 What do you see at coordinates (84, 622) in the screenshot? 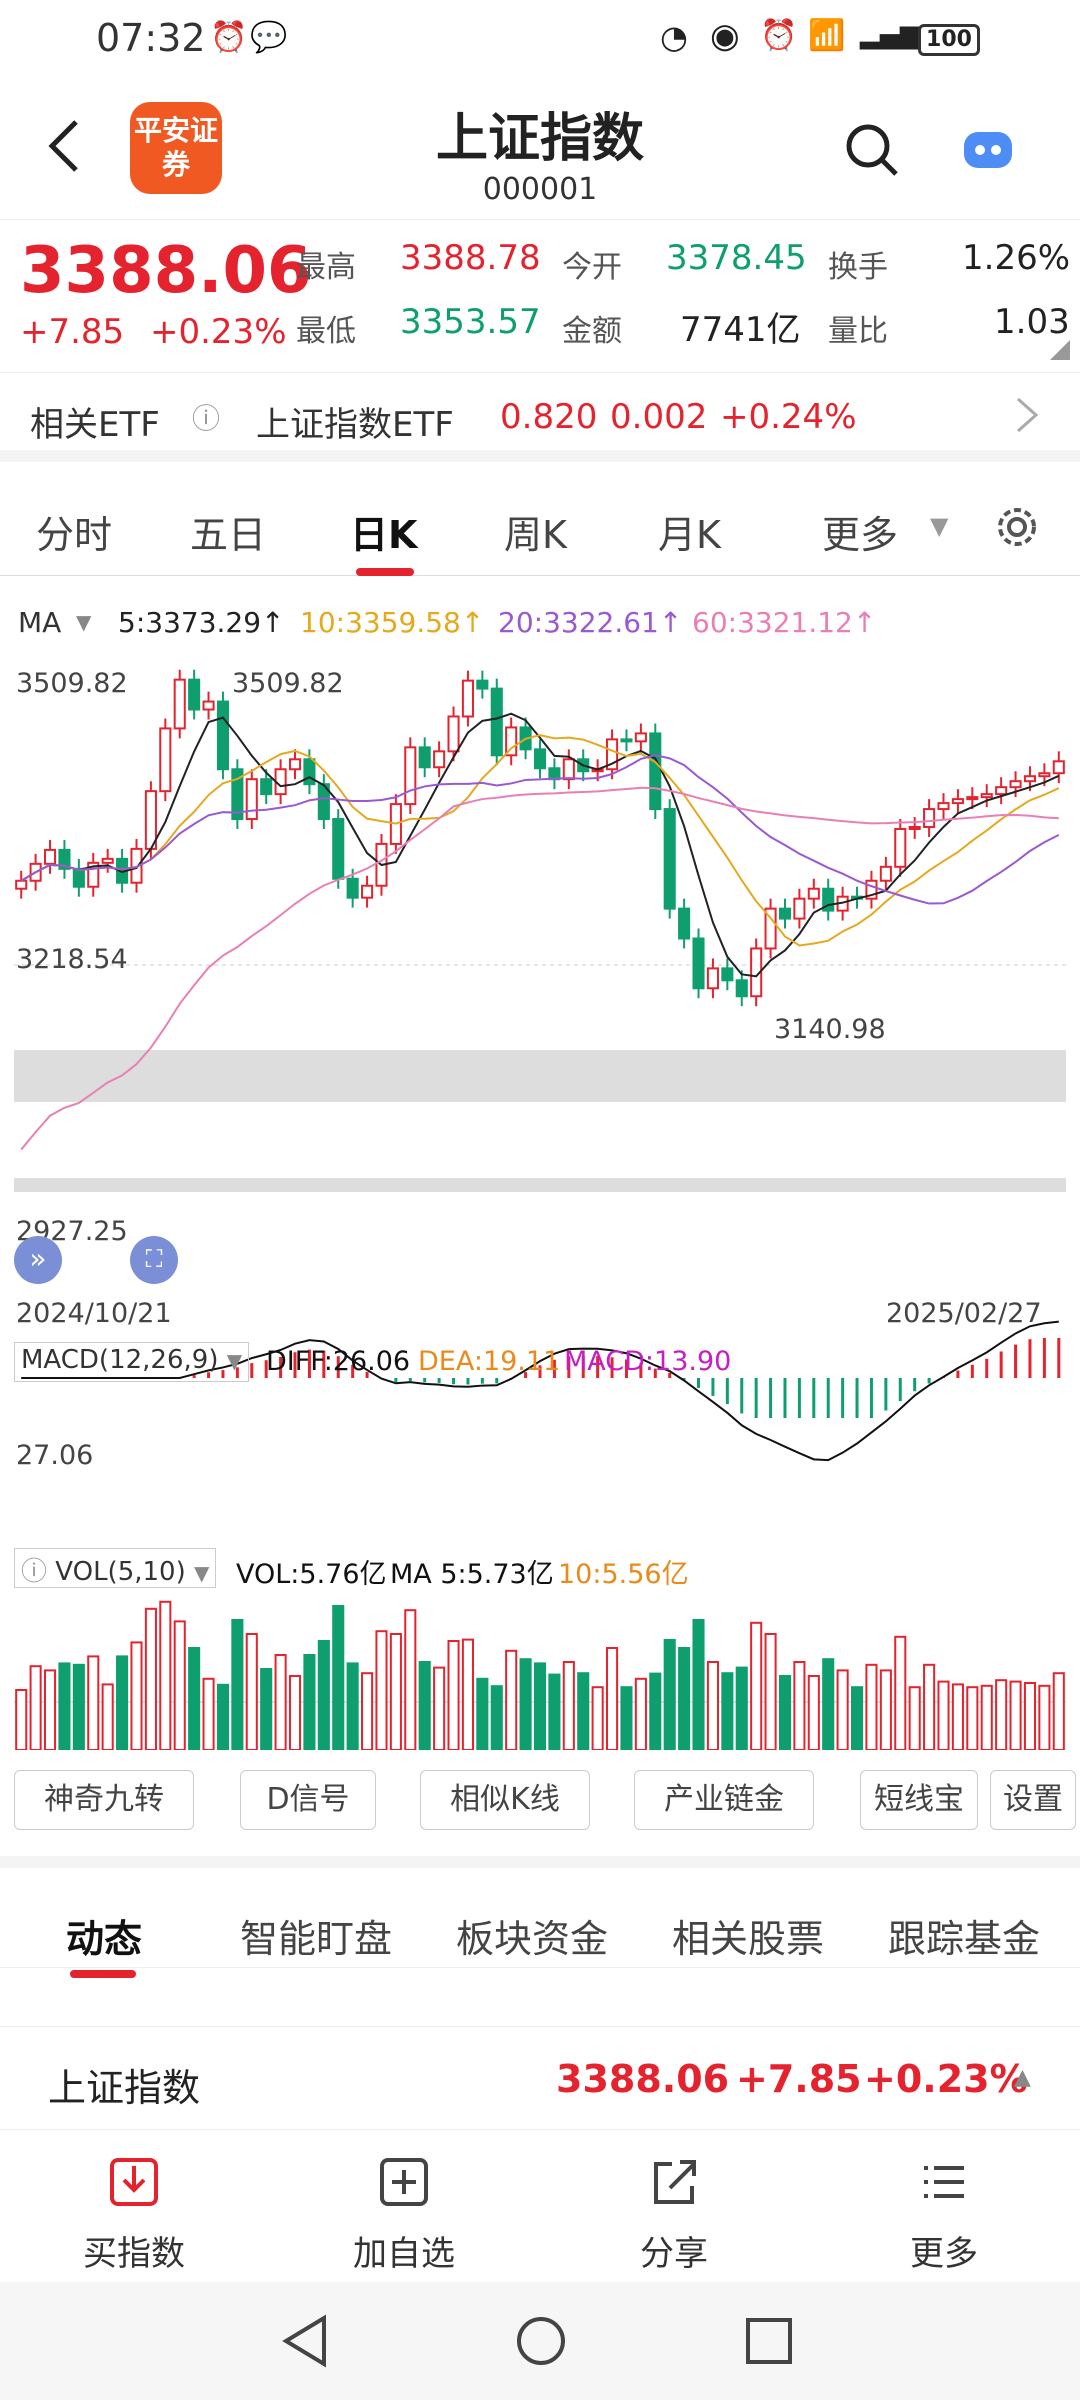
I see `ma-dropdown-icon: ▼` at bounding box center [84, 622].